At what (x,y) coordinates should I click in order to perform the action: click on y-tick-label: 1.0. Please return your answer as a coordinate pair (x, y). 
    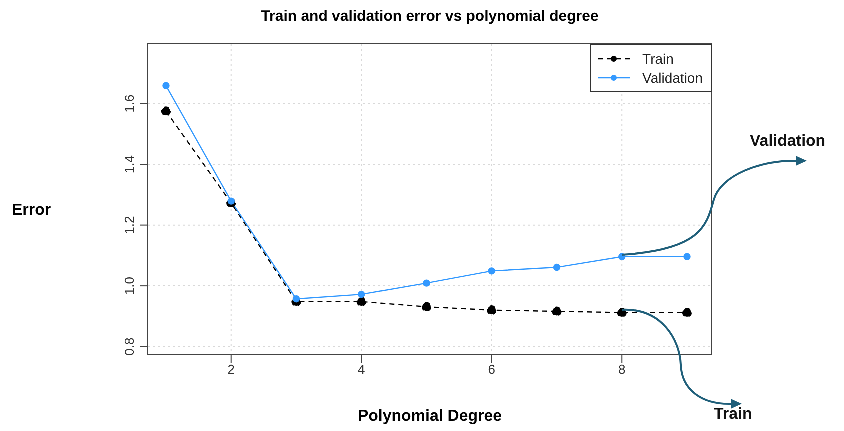
    Looking at the image, I should click on (129, 286).